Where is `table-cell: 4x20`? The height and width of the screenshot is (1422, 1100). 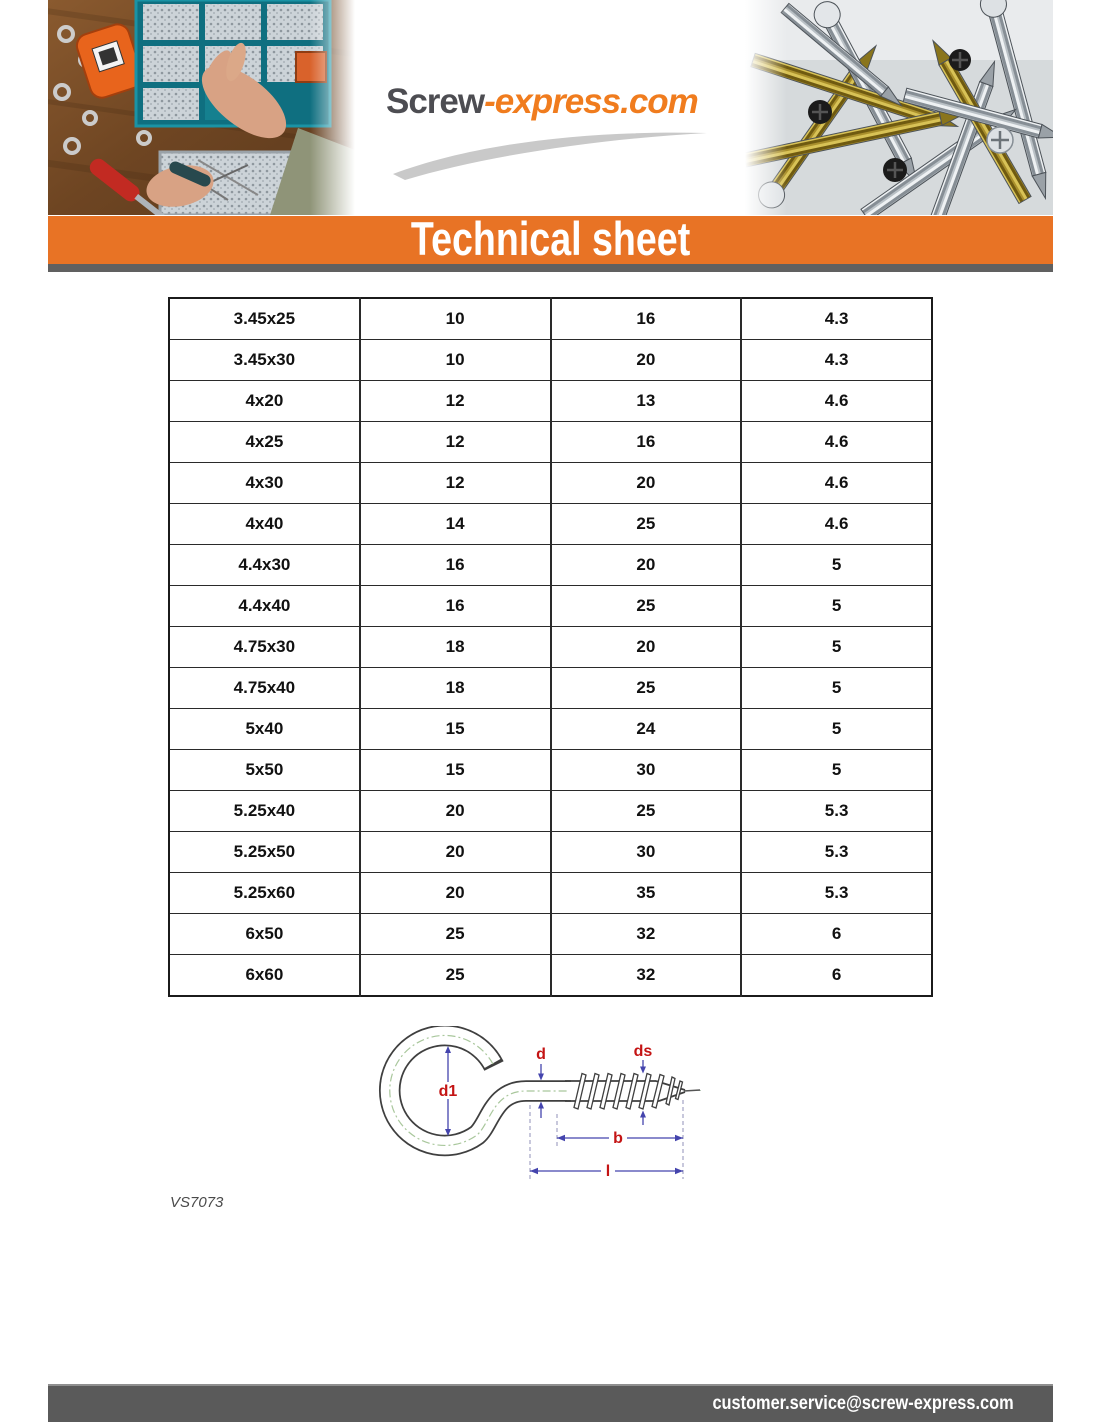
table-cell: 4x20 is located at coordinates (264, 401).